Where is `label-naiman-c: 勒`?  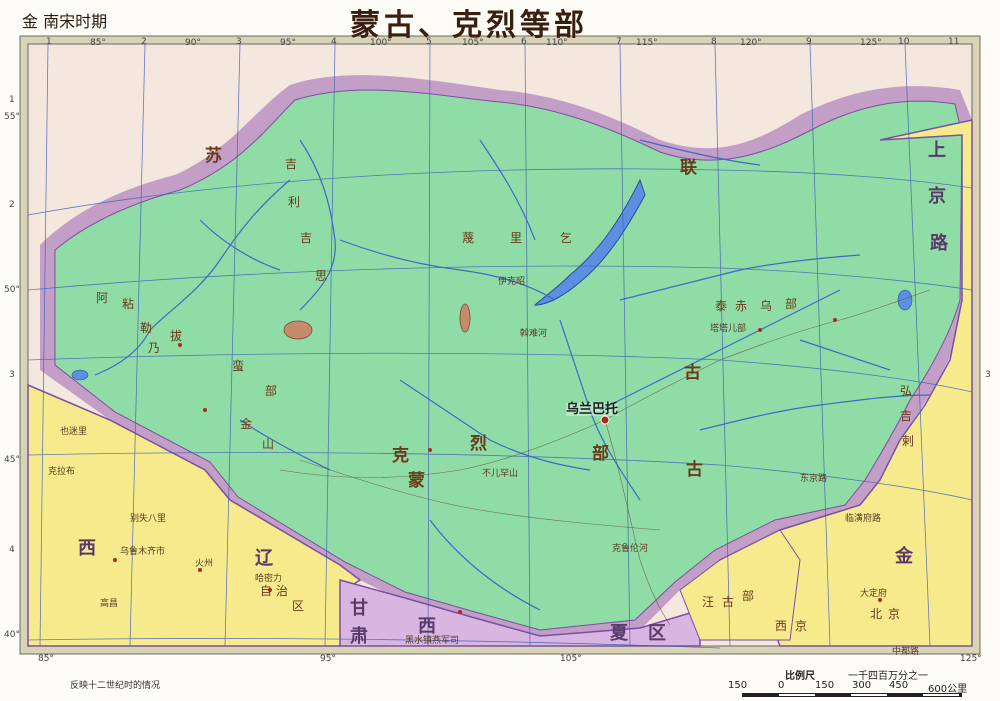 label-naiman-c: 勒 is located at coordinates (146, 328).